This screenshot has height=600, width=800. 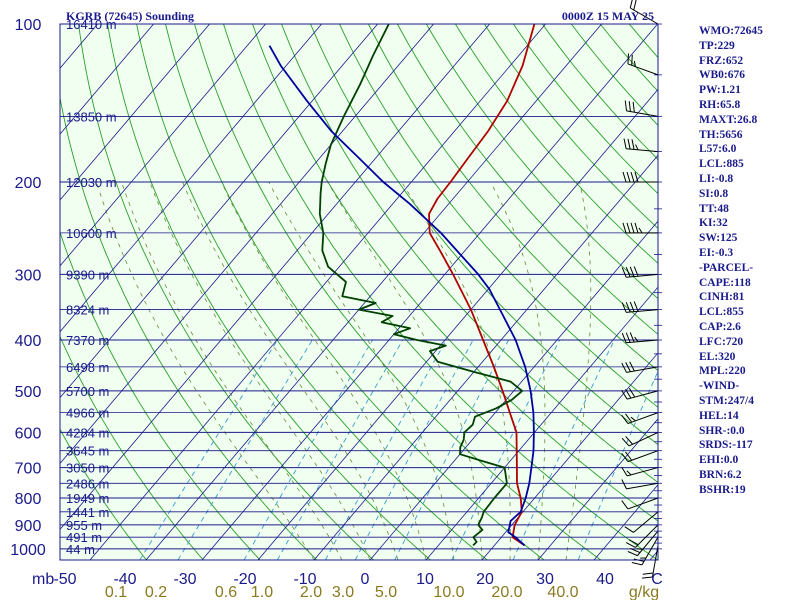 I want to click on wind-barbs, so click(x=641, y=289).